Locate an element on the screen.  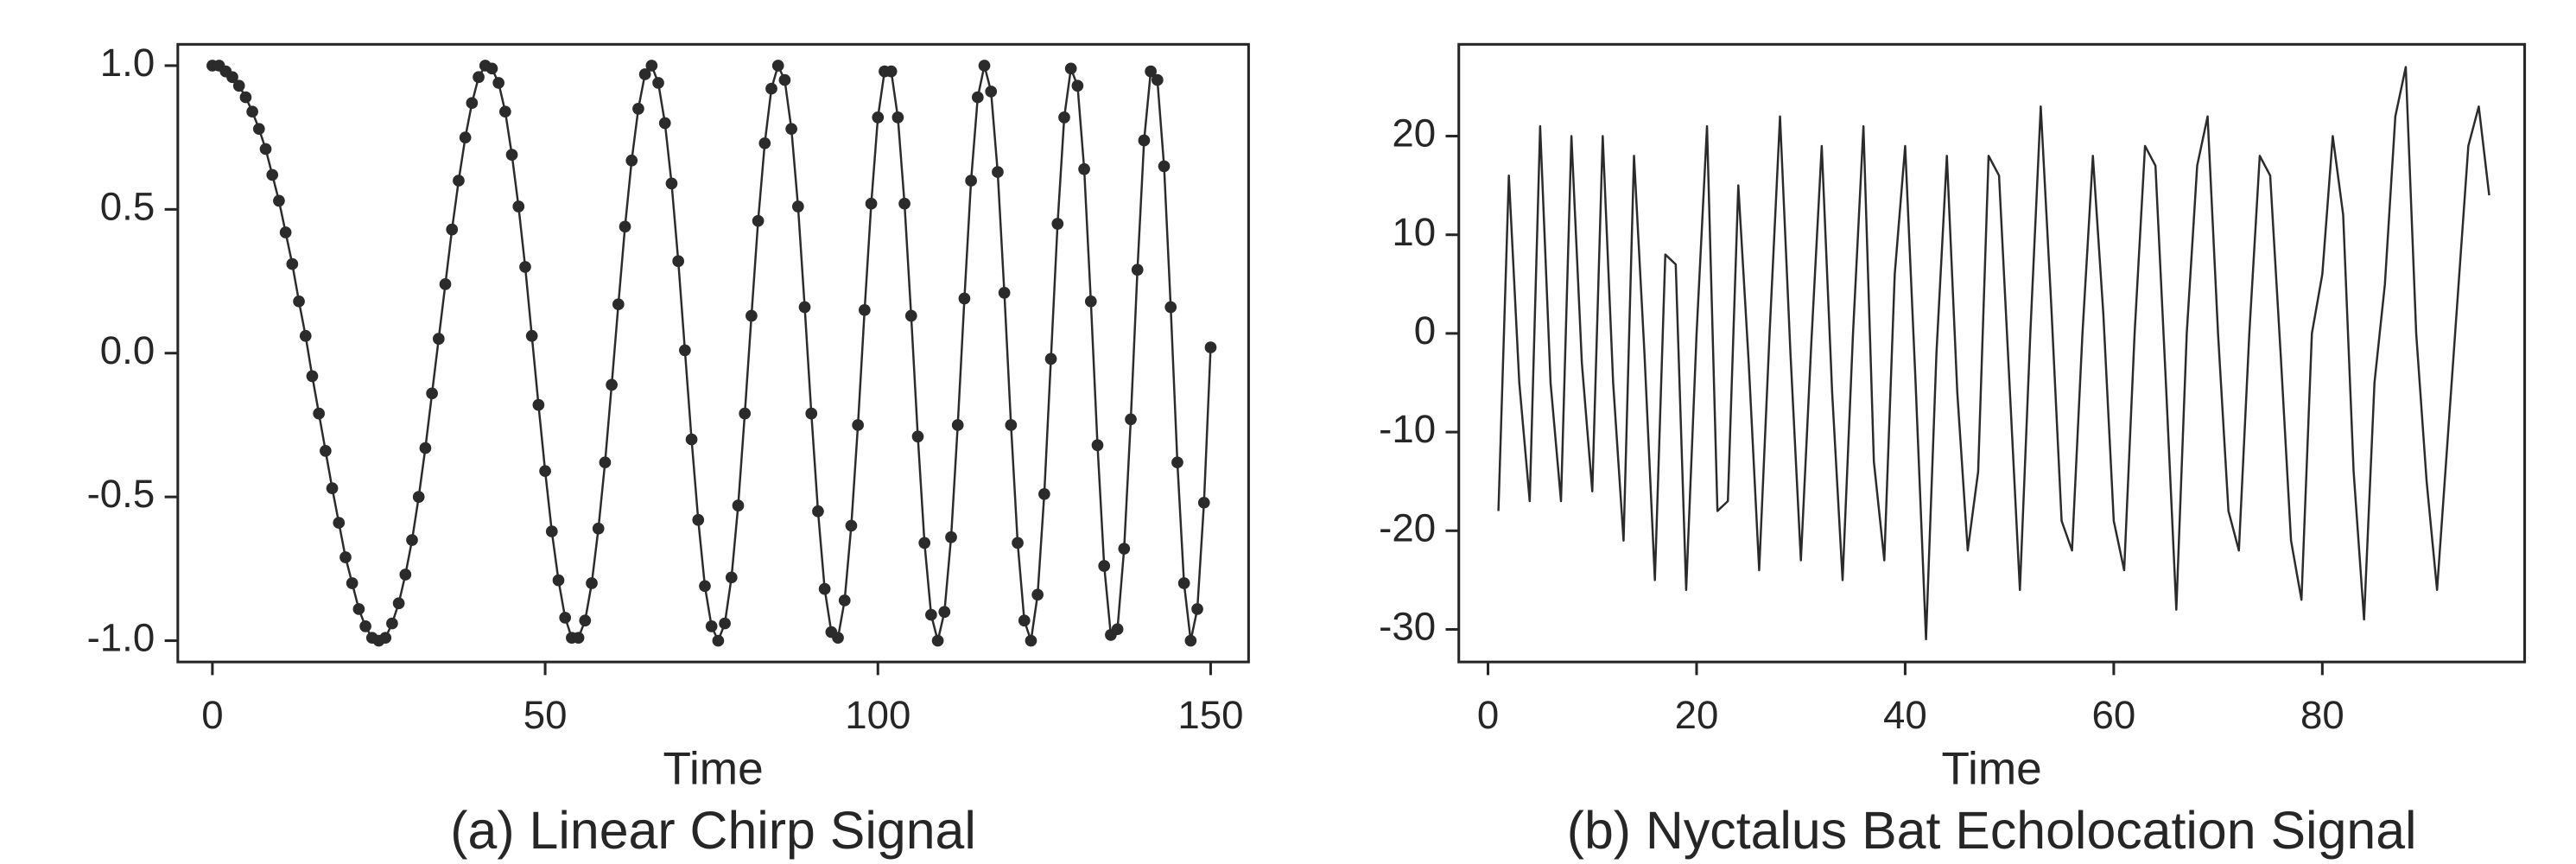
y-tick-label: 0.0 is located at coordinates (127, 350).